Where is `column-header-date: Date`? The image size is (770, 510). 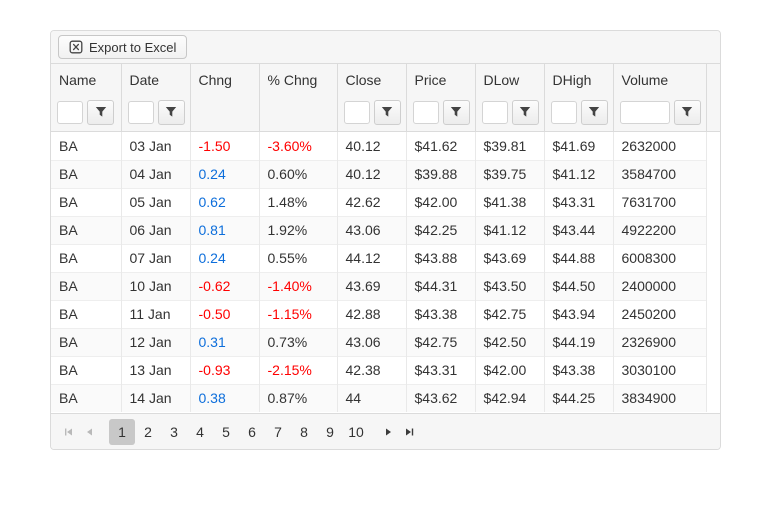
column-header-date: Date is located at coordinates (156, 80).